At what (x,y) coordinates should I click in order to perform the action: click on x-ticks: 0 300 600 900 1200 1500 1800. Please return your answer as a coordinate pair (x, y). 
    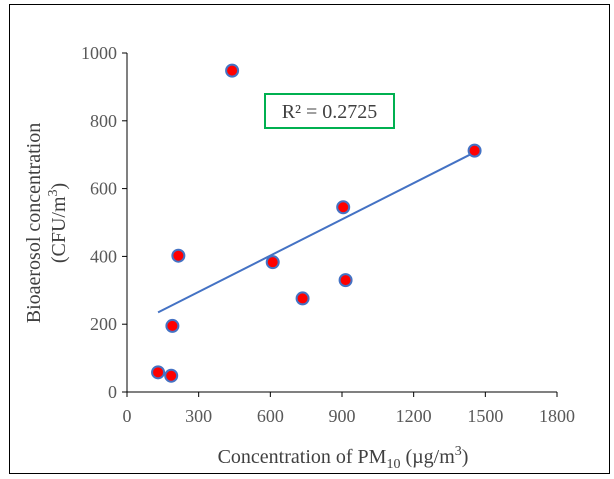
    Looking at the image, I should click on (349, 409).